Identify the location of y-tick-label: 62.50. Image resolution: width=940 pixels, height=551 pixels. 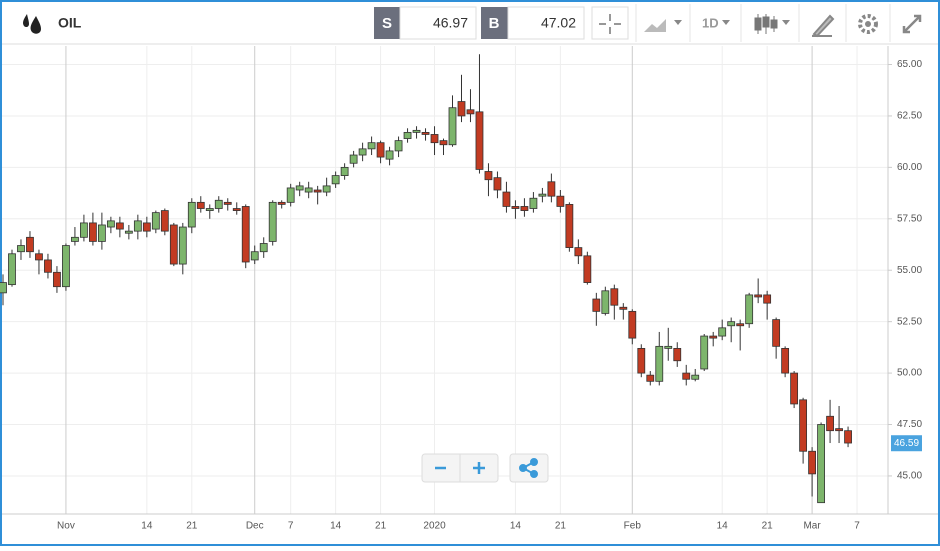
(909, 116).